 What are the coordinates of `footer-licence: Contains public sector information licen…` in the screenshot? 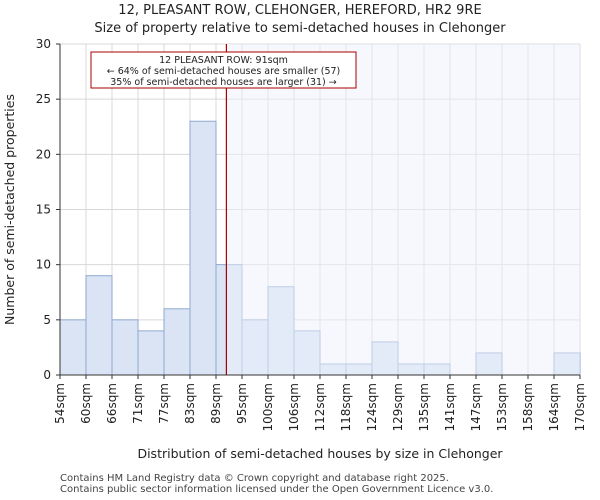 It's located at (277, 489).